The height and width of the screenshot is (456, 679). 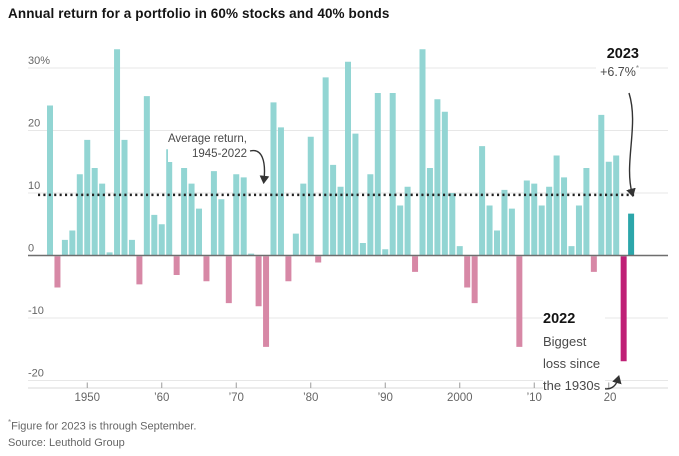 I want to click on bar-1977, so click(x=288, y=269).